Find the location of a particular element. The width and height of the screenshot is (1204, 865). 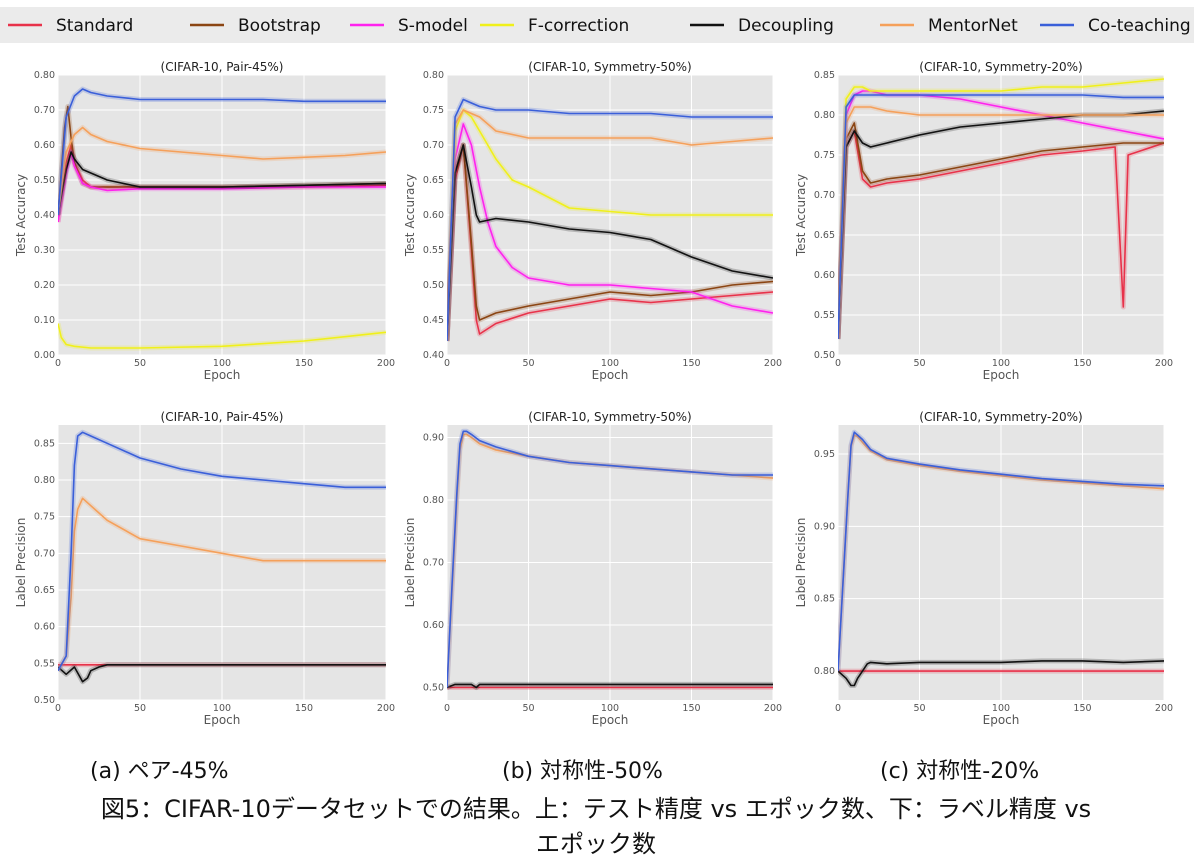

legend-item-decoupling: Decoupling is located at coordinates (762, 26).